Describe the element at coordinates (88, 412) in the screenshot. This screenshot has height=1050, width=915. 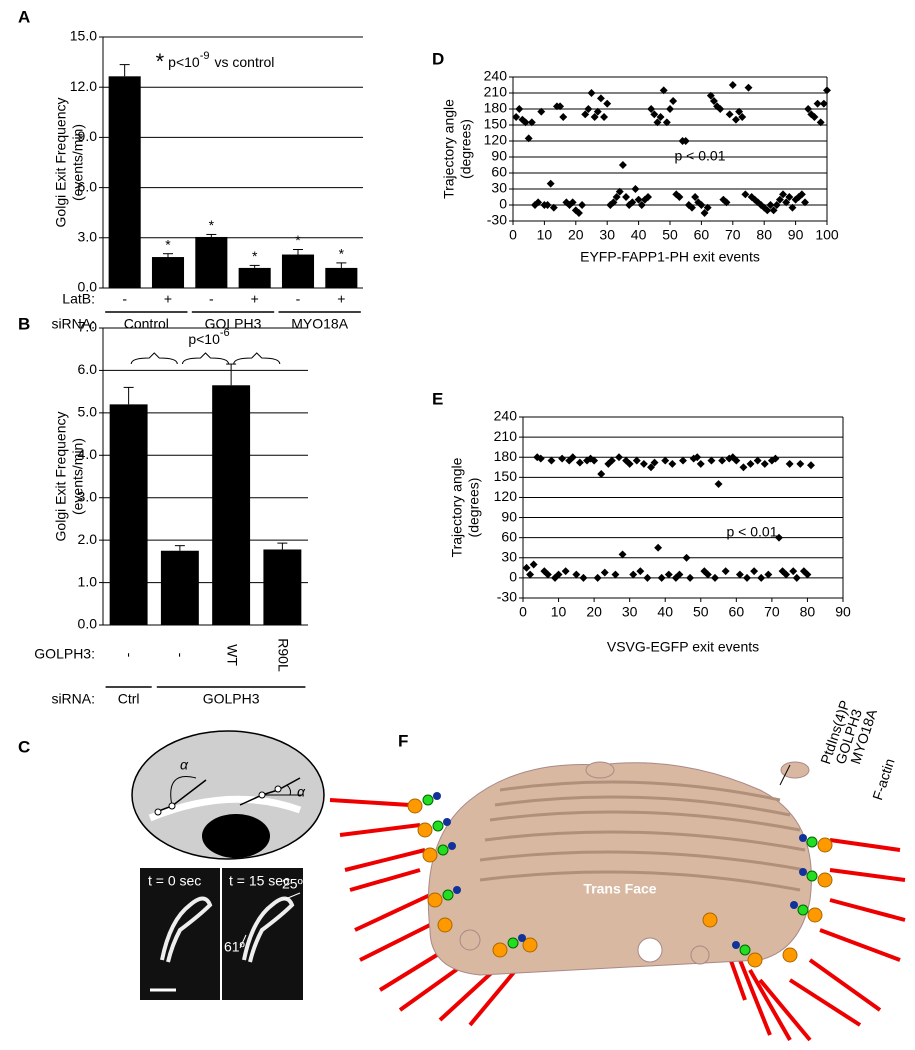
I see `y-tick-label: 5.0` at that location.